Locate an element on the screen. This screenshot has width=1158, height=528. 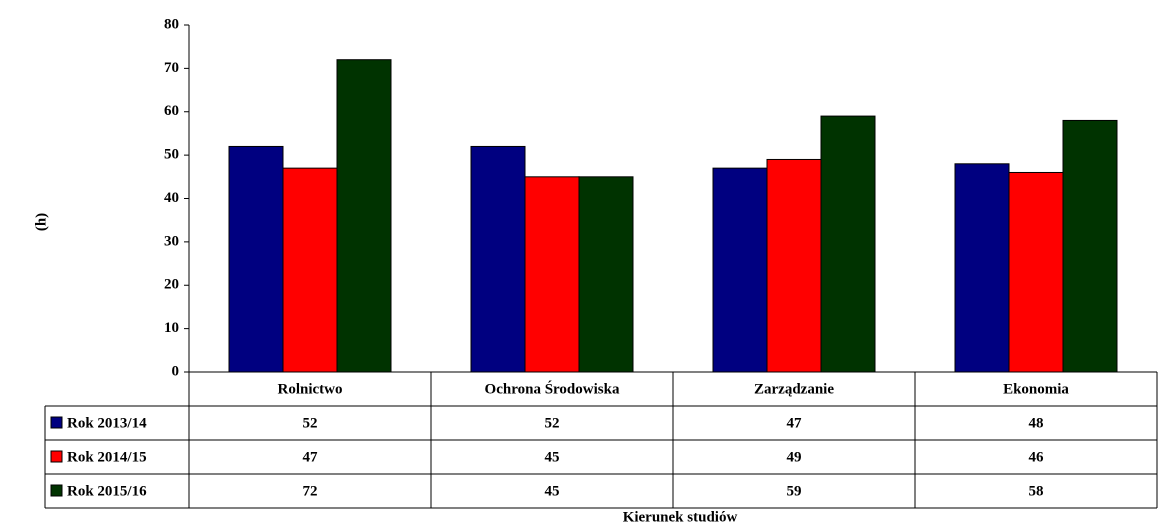
legend-label: Rok 2015/16 is located at coordinates (107, 491).